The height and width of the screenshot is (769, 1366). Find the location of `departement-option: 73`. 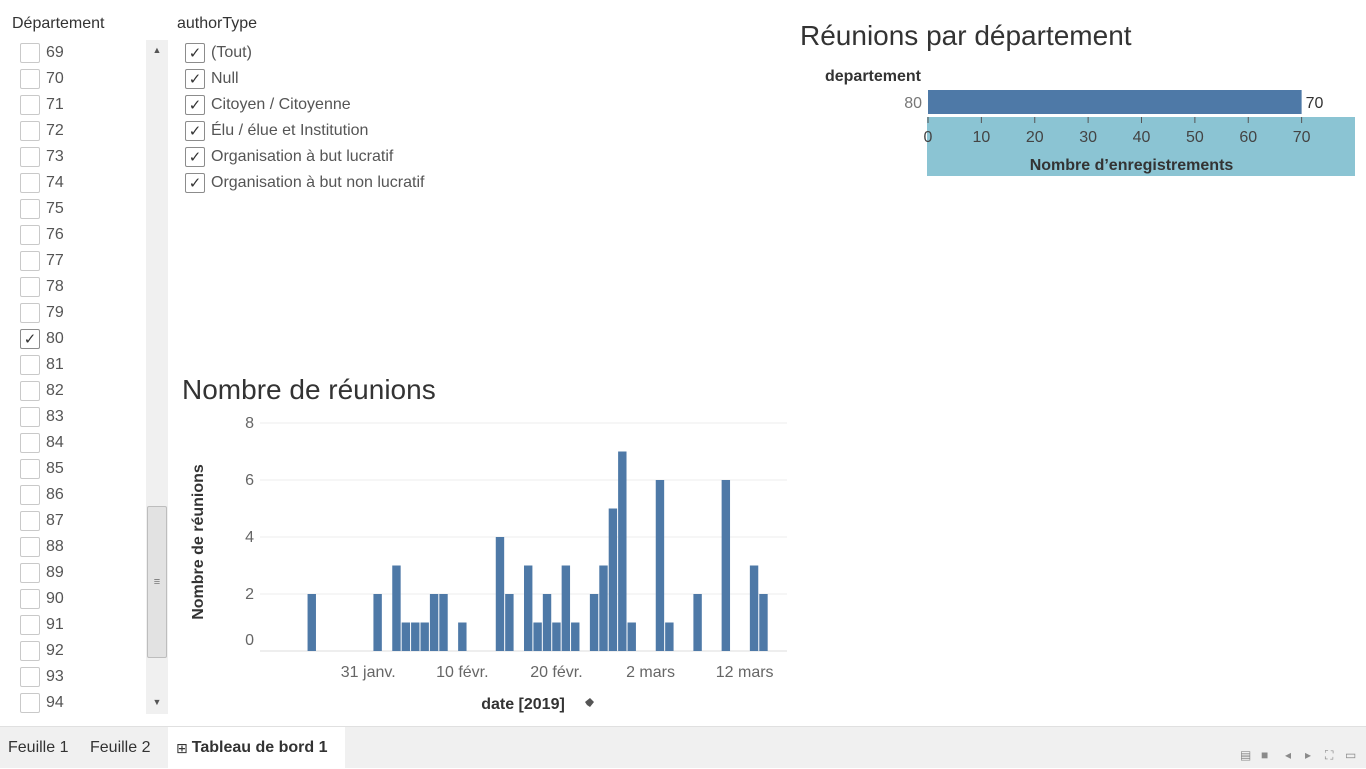

departement-option: 73 is located at coordinates (85, 157).